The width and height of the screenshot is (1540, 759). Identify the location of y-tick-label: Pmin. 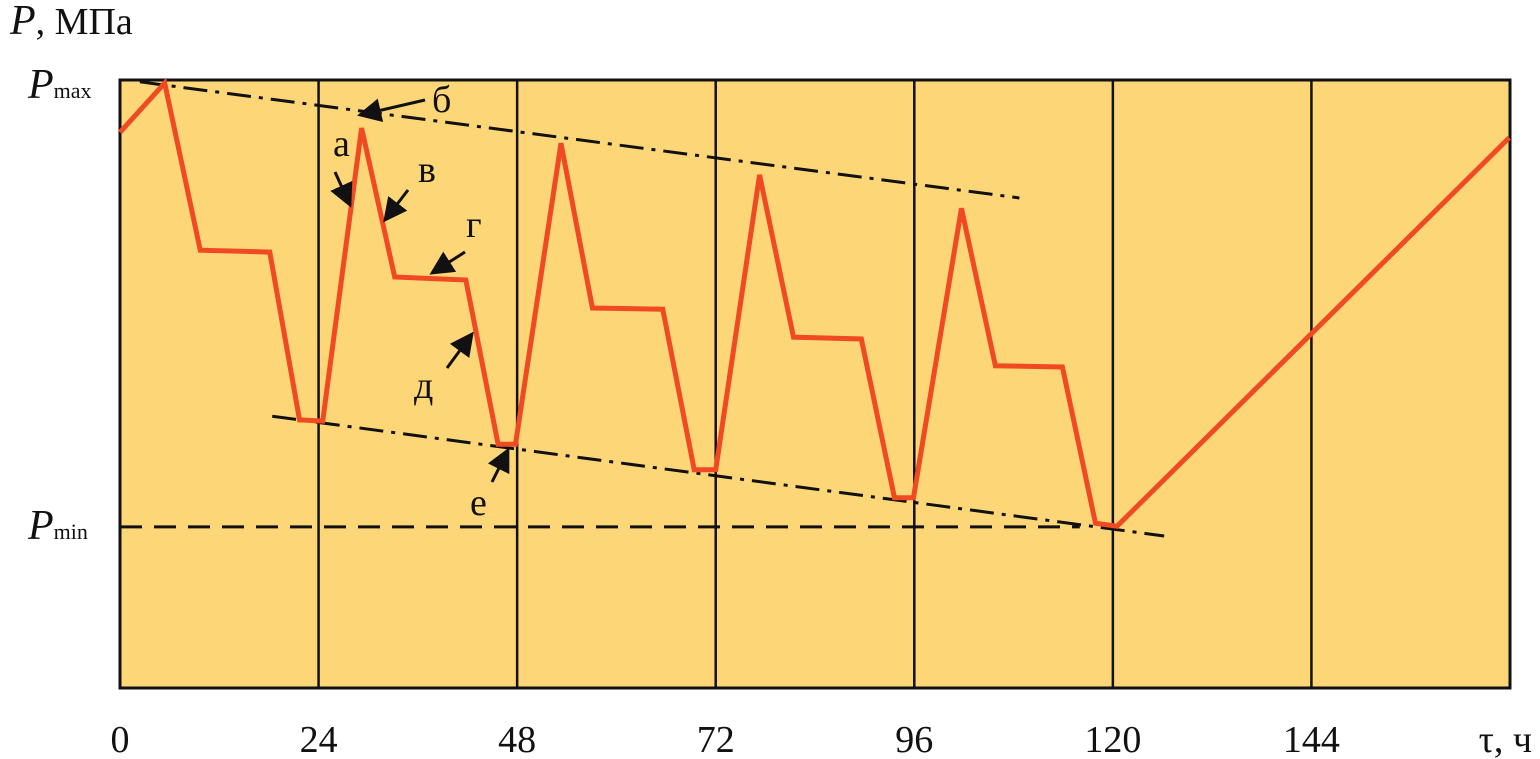
(57, 526).